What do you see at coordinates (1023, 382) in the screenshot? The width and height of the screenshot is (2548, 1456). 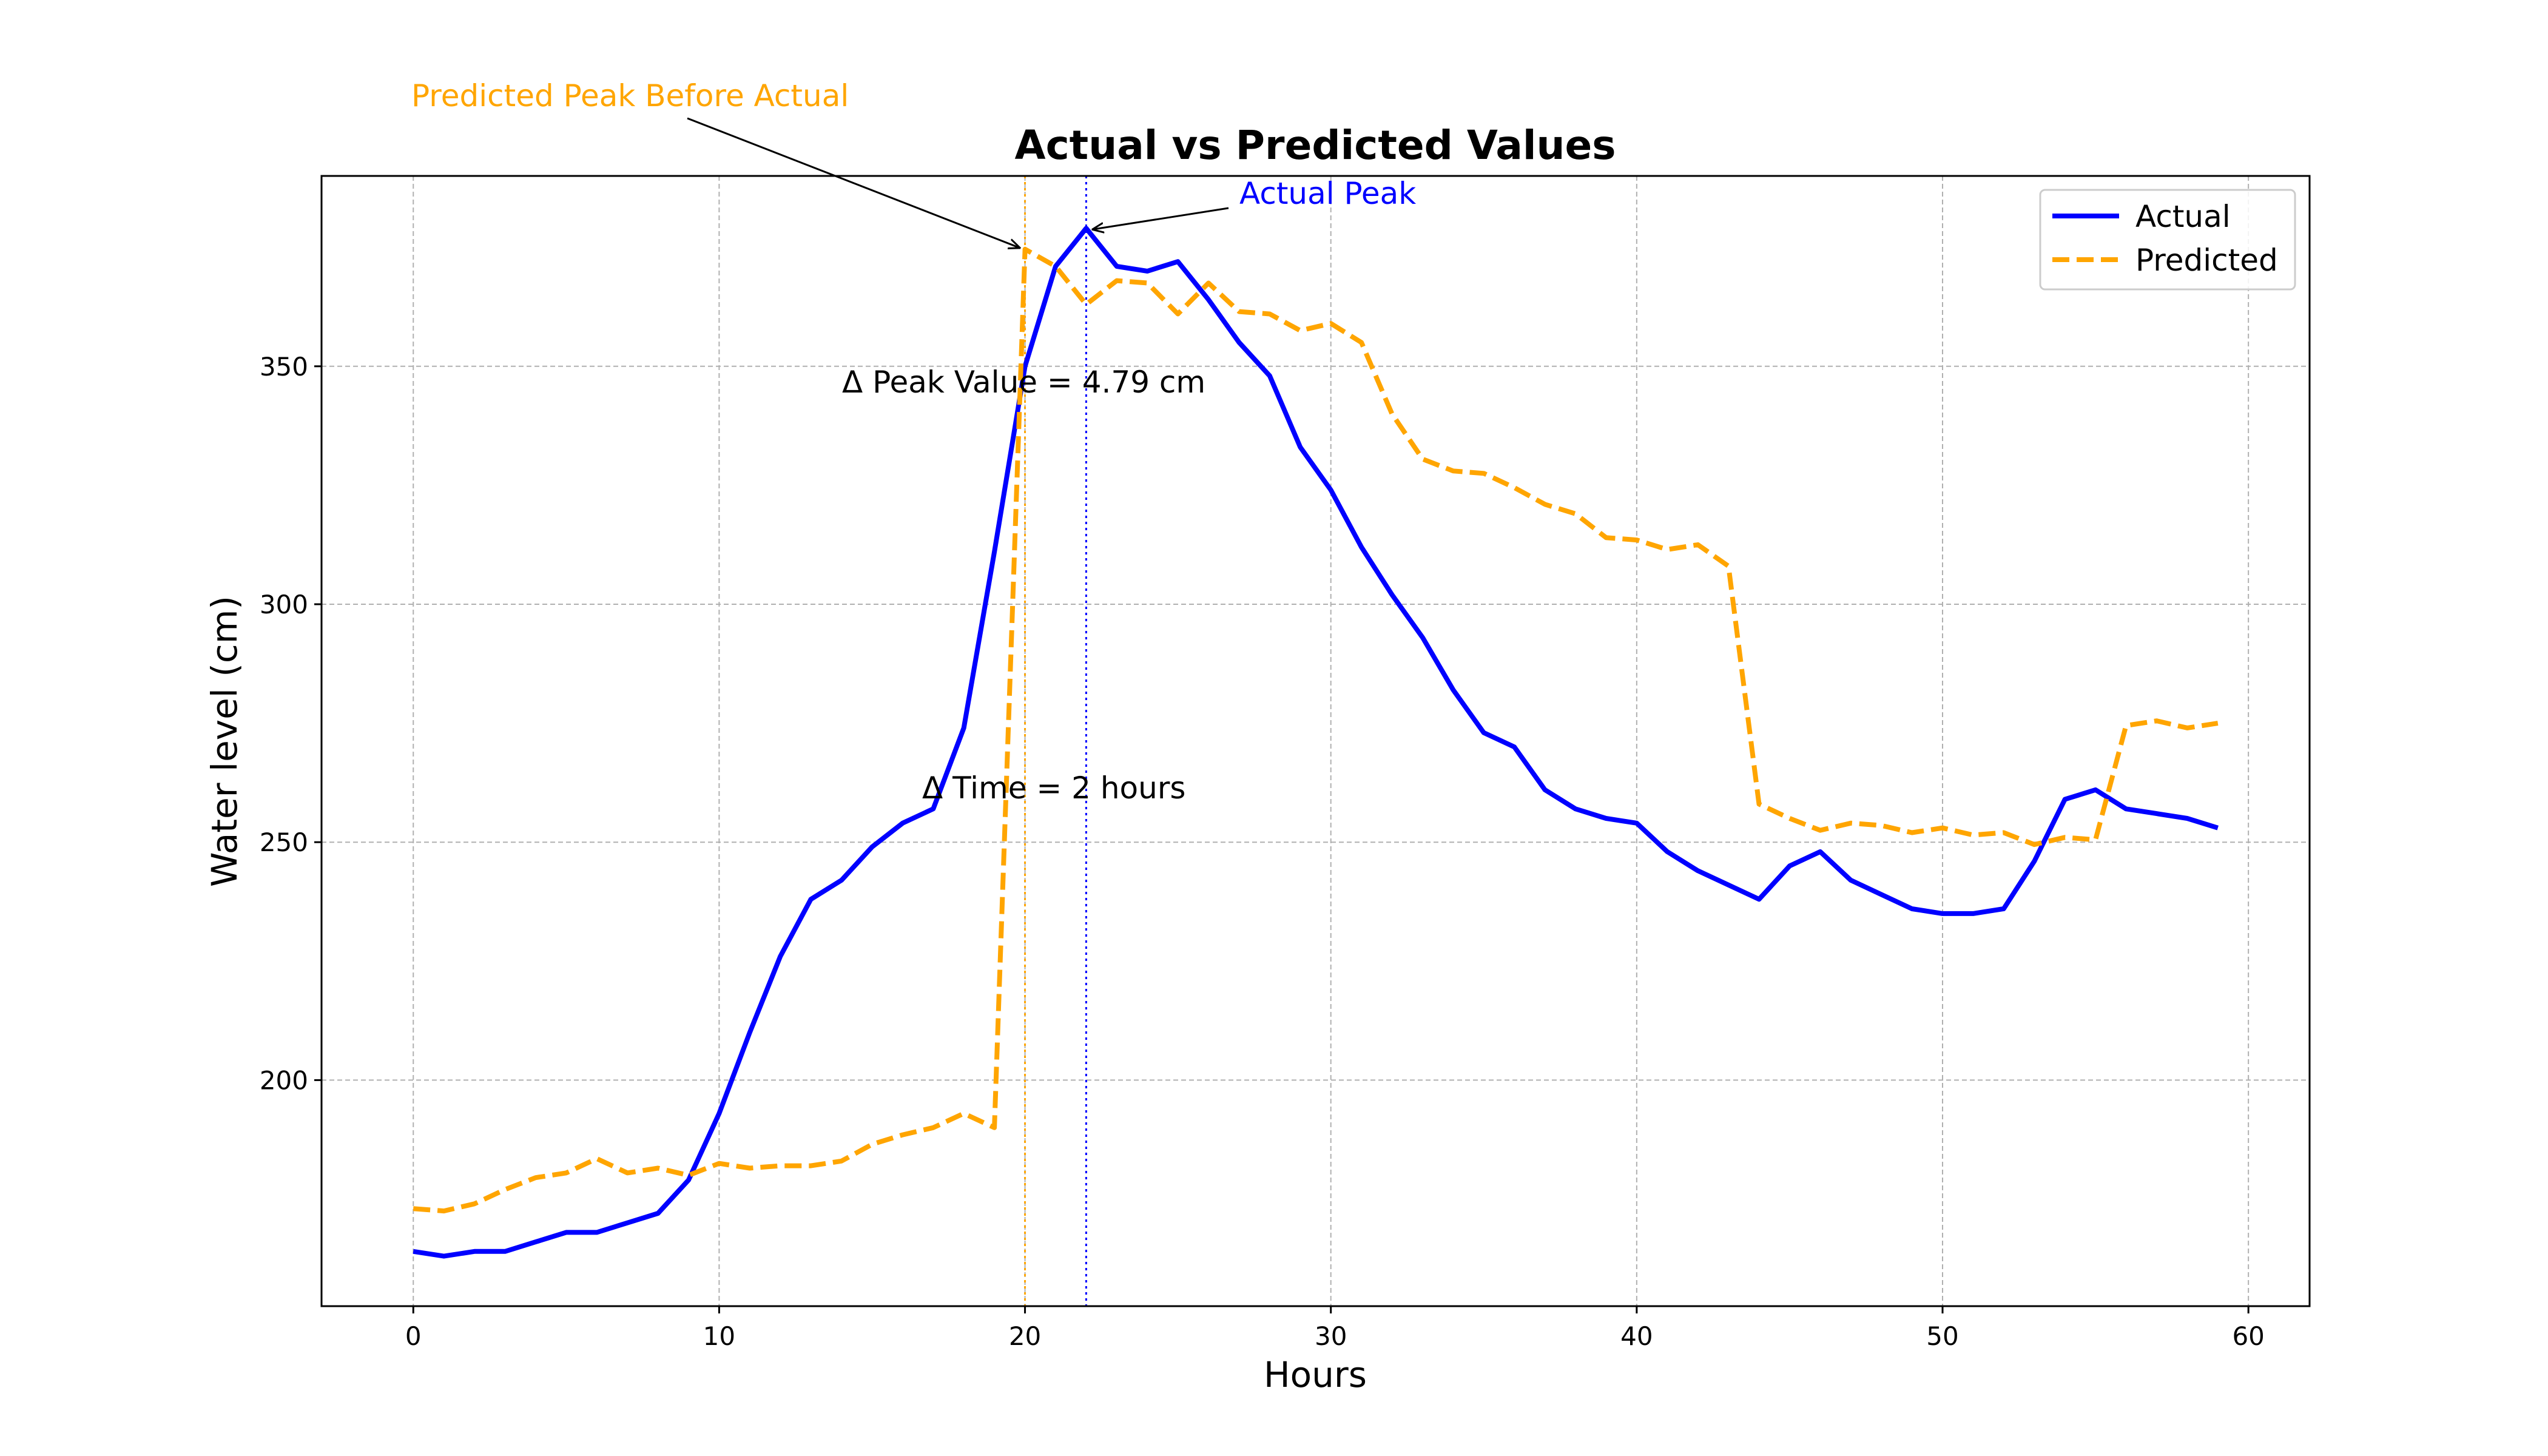 I see `delta-peak-annotation: Δ Peak Value = 4.79 cm` at bounding box center [1023, 382].